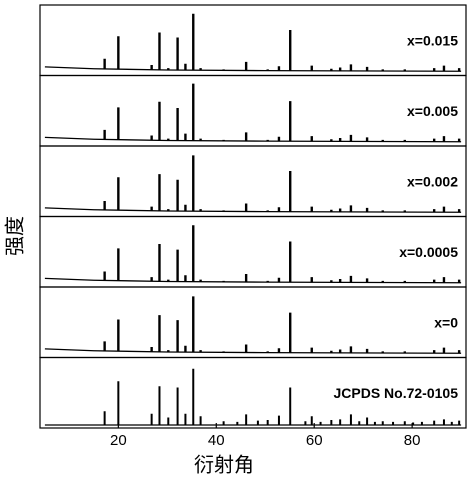 This screenshot has height=482, width=474. I want to click on x-tick-label: 60, so click(314, 440).